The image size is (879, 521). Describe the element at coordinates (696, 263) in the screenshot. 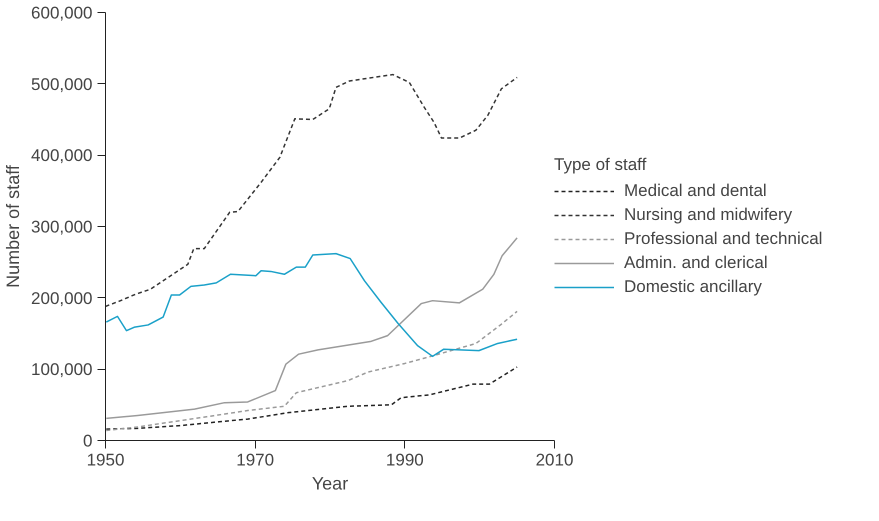

I see `legend-label: Admin. and clerical` at that location.